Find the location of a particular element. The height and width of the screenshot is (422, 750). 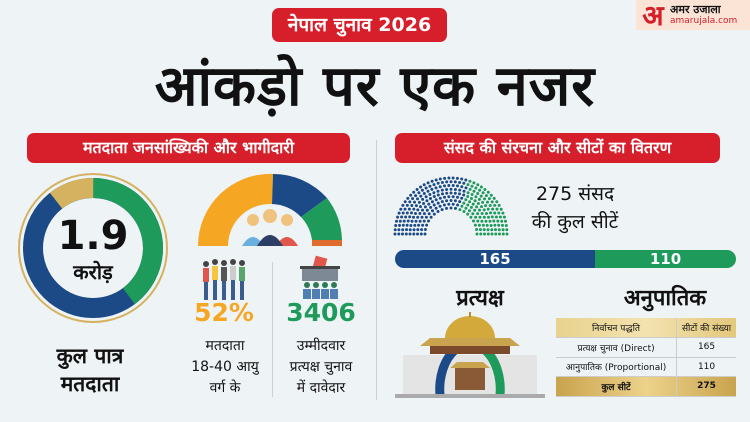

gold-ring is located at coordinates (93, 248).